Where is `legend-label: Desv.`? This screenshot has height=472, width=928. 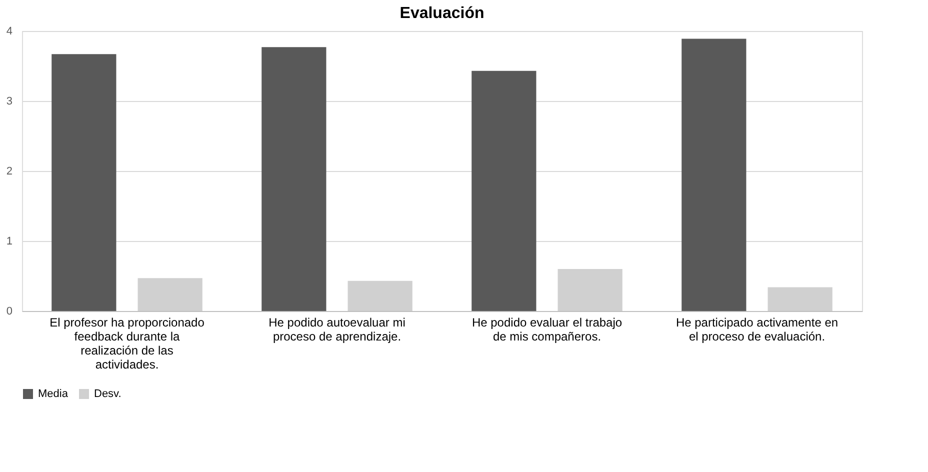
legend-label: Desv. is located at coordinates (108, 394).